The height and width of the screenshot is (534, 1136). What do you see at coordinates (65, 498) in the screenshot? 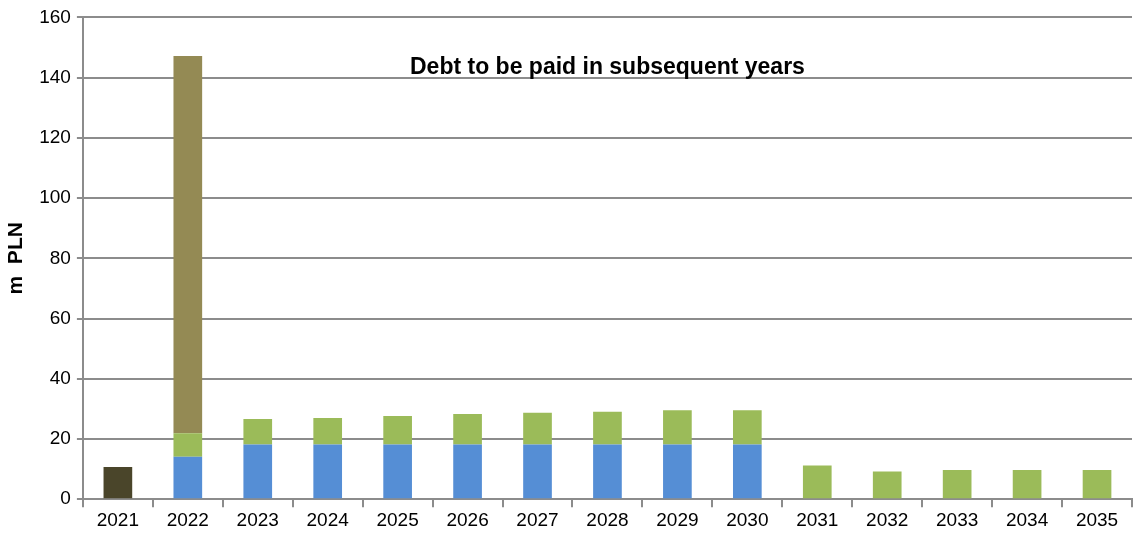
I see `y-tick-label: 0` at bounding box center [65, 498].